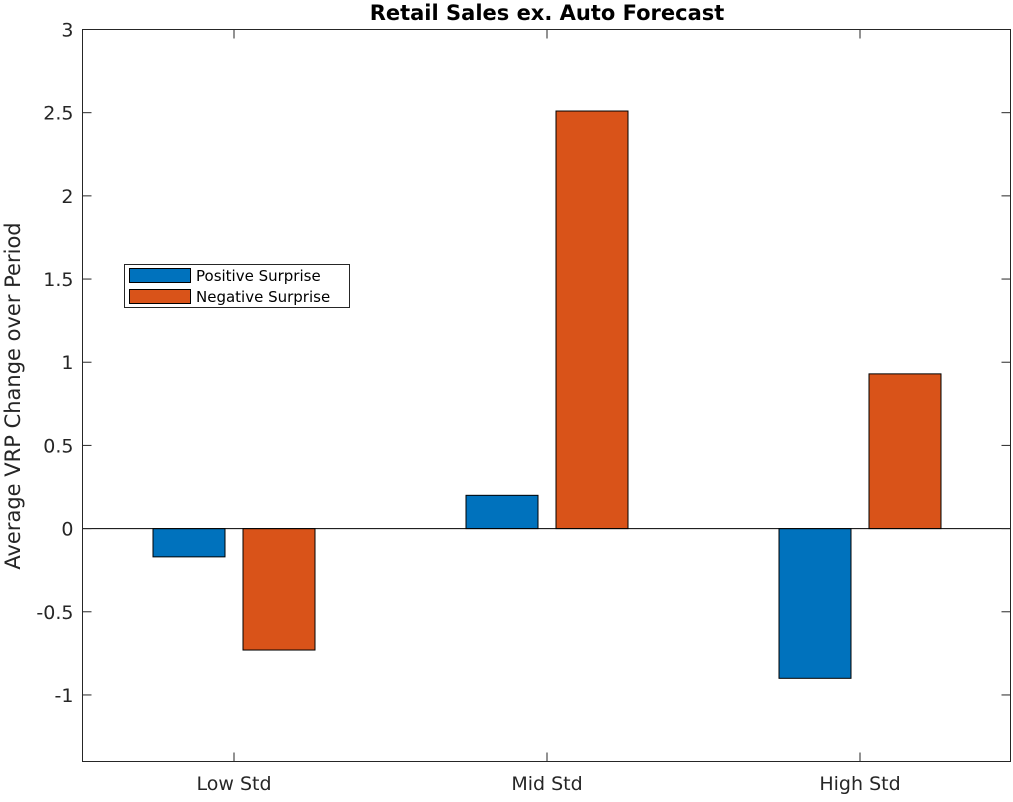  What do you see at coordinates (859, 784) in the screenshot?
I see `x-tick-label: High Std` at bounding box center [859, 784].